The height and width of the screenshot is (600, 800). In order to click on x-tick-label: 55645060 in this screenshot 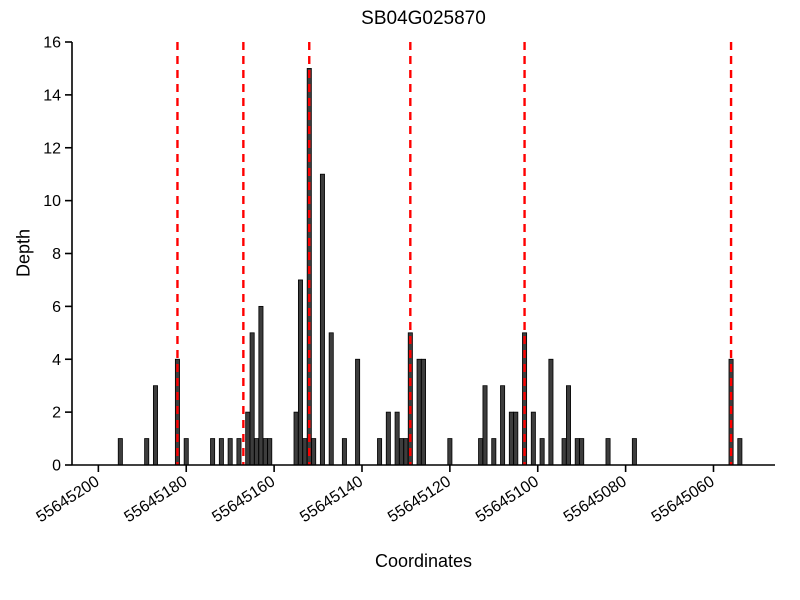, I will do `click(683, 499)`.